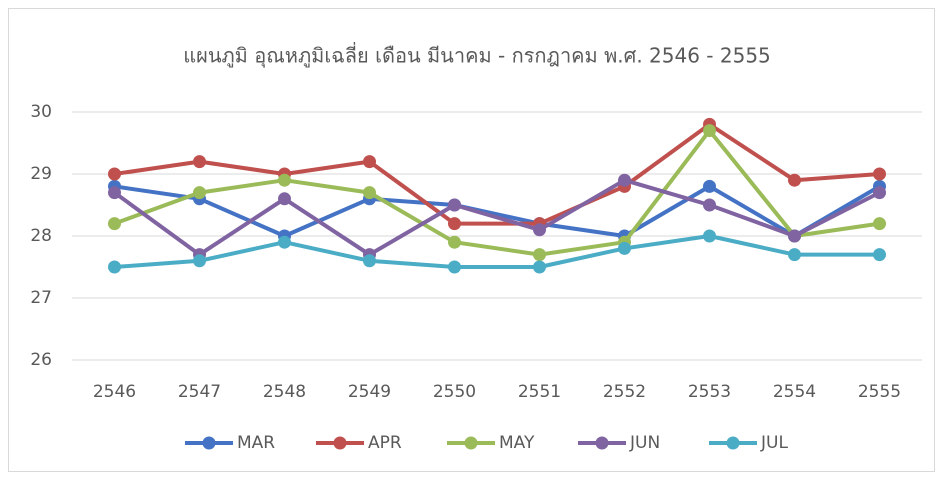 This screenshot has height=484, width=942. Describe the element at coordinates (256, 443) in the screenshot. I see `legend-label: MAR` at that location.